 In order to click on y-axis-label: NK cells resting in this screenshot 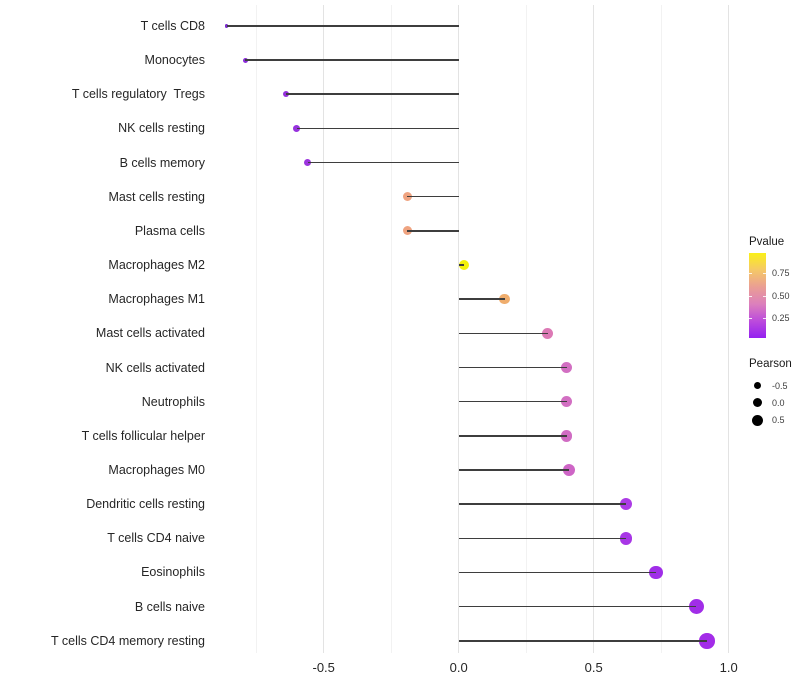, I will do `click(161, 128)`.